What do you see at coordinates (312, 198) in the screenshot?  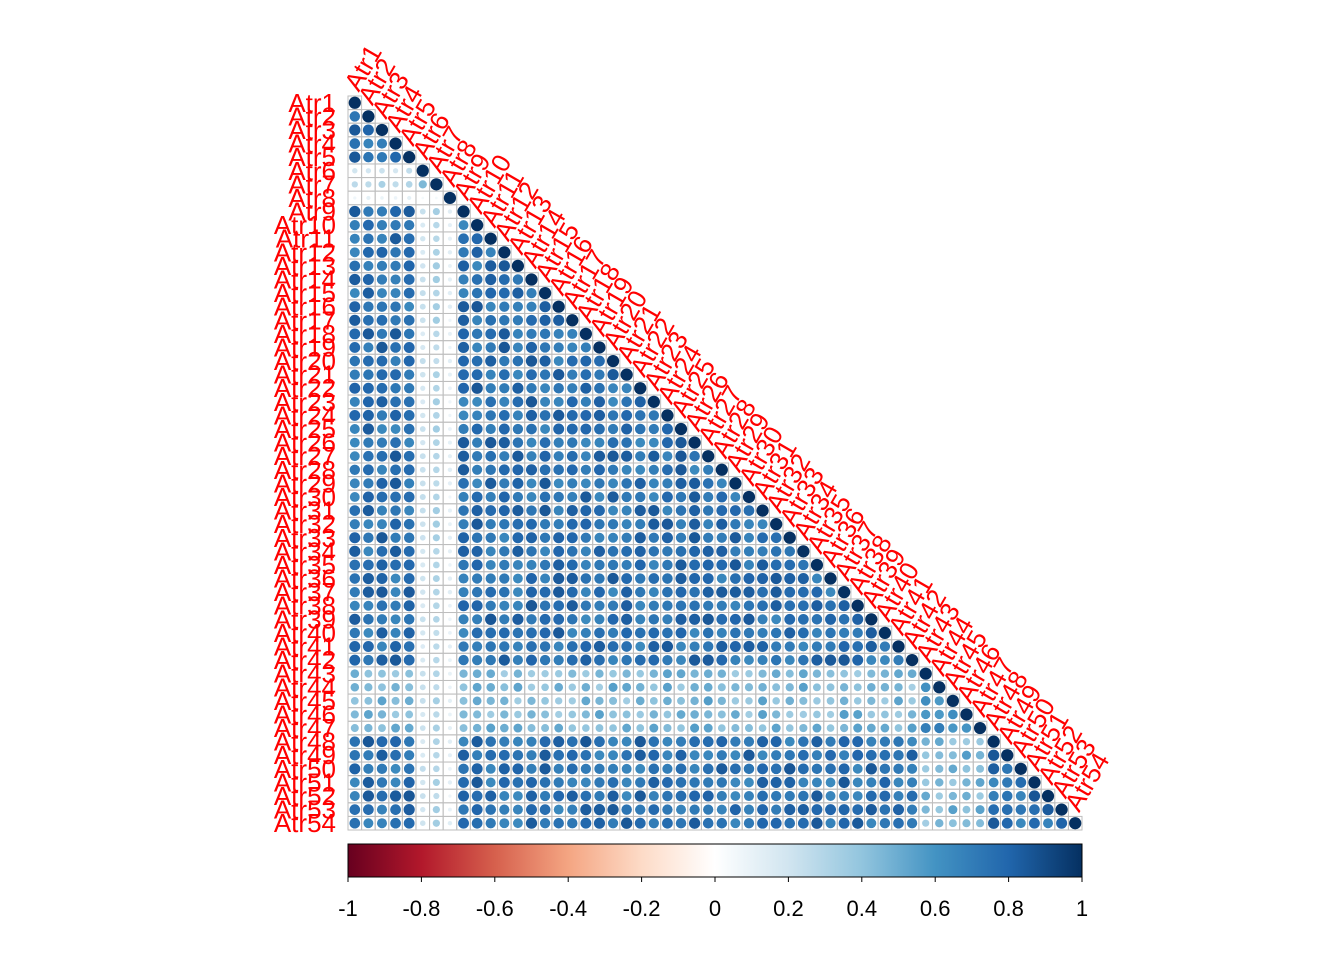 I see `row-label: Atr8` at bounding box center [312, 198].